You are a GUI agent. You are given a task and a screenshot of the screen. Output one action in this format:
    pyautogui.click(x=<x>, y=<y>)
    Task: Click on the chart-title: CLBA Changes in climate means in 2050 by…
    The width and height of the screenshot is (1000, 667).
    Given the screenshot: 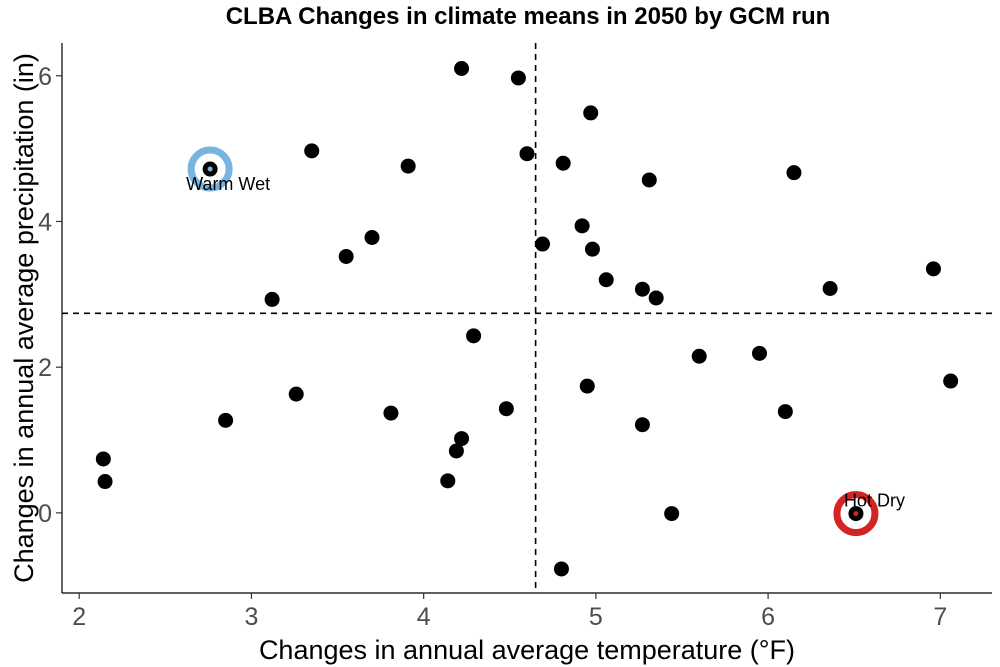 What is the action you would take?
    pyautogui.click(x=528, y=16)
    